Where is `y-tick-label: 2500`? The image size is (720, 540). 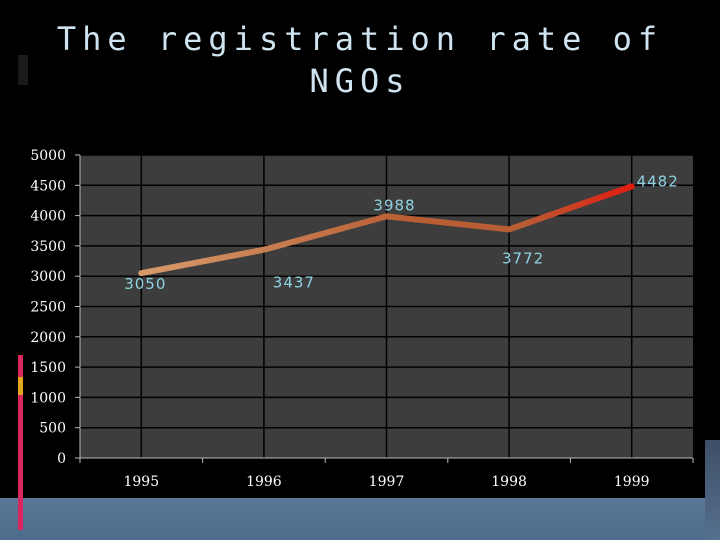 y-tick-label: 2500 is located at coordinates (48, 308).